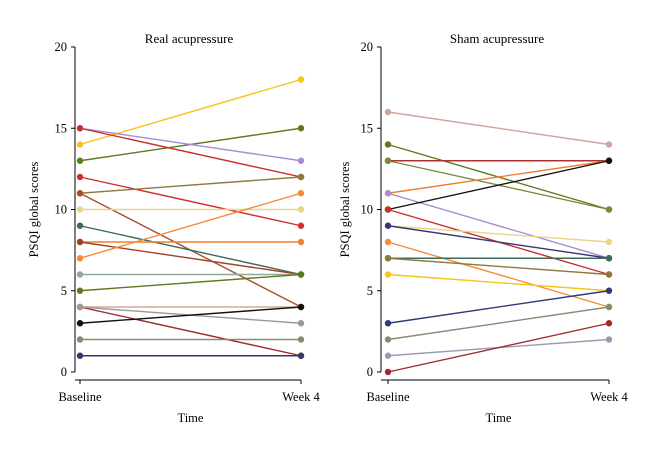  I want to click on panel-1-y-tick-label: 20, so click(61, 47).